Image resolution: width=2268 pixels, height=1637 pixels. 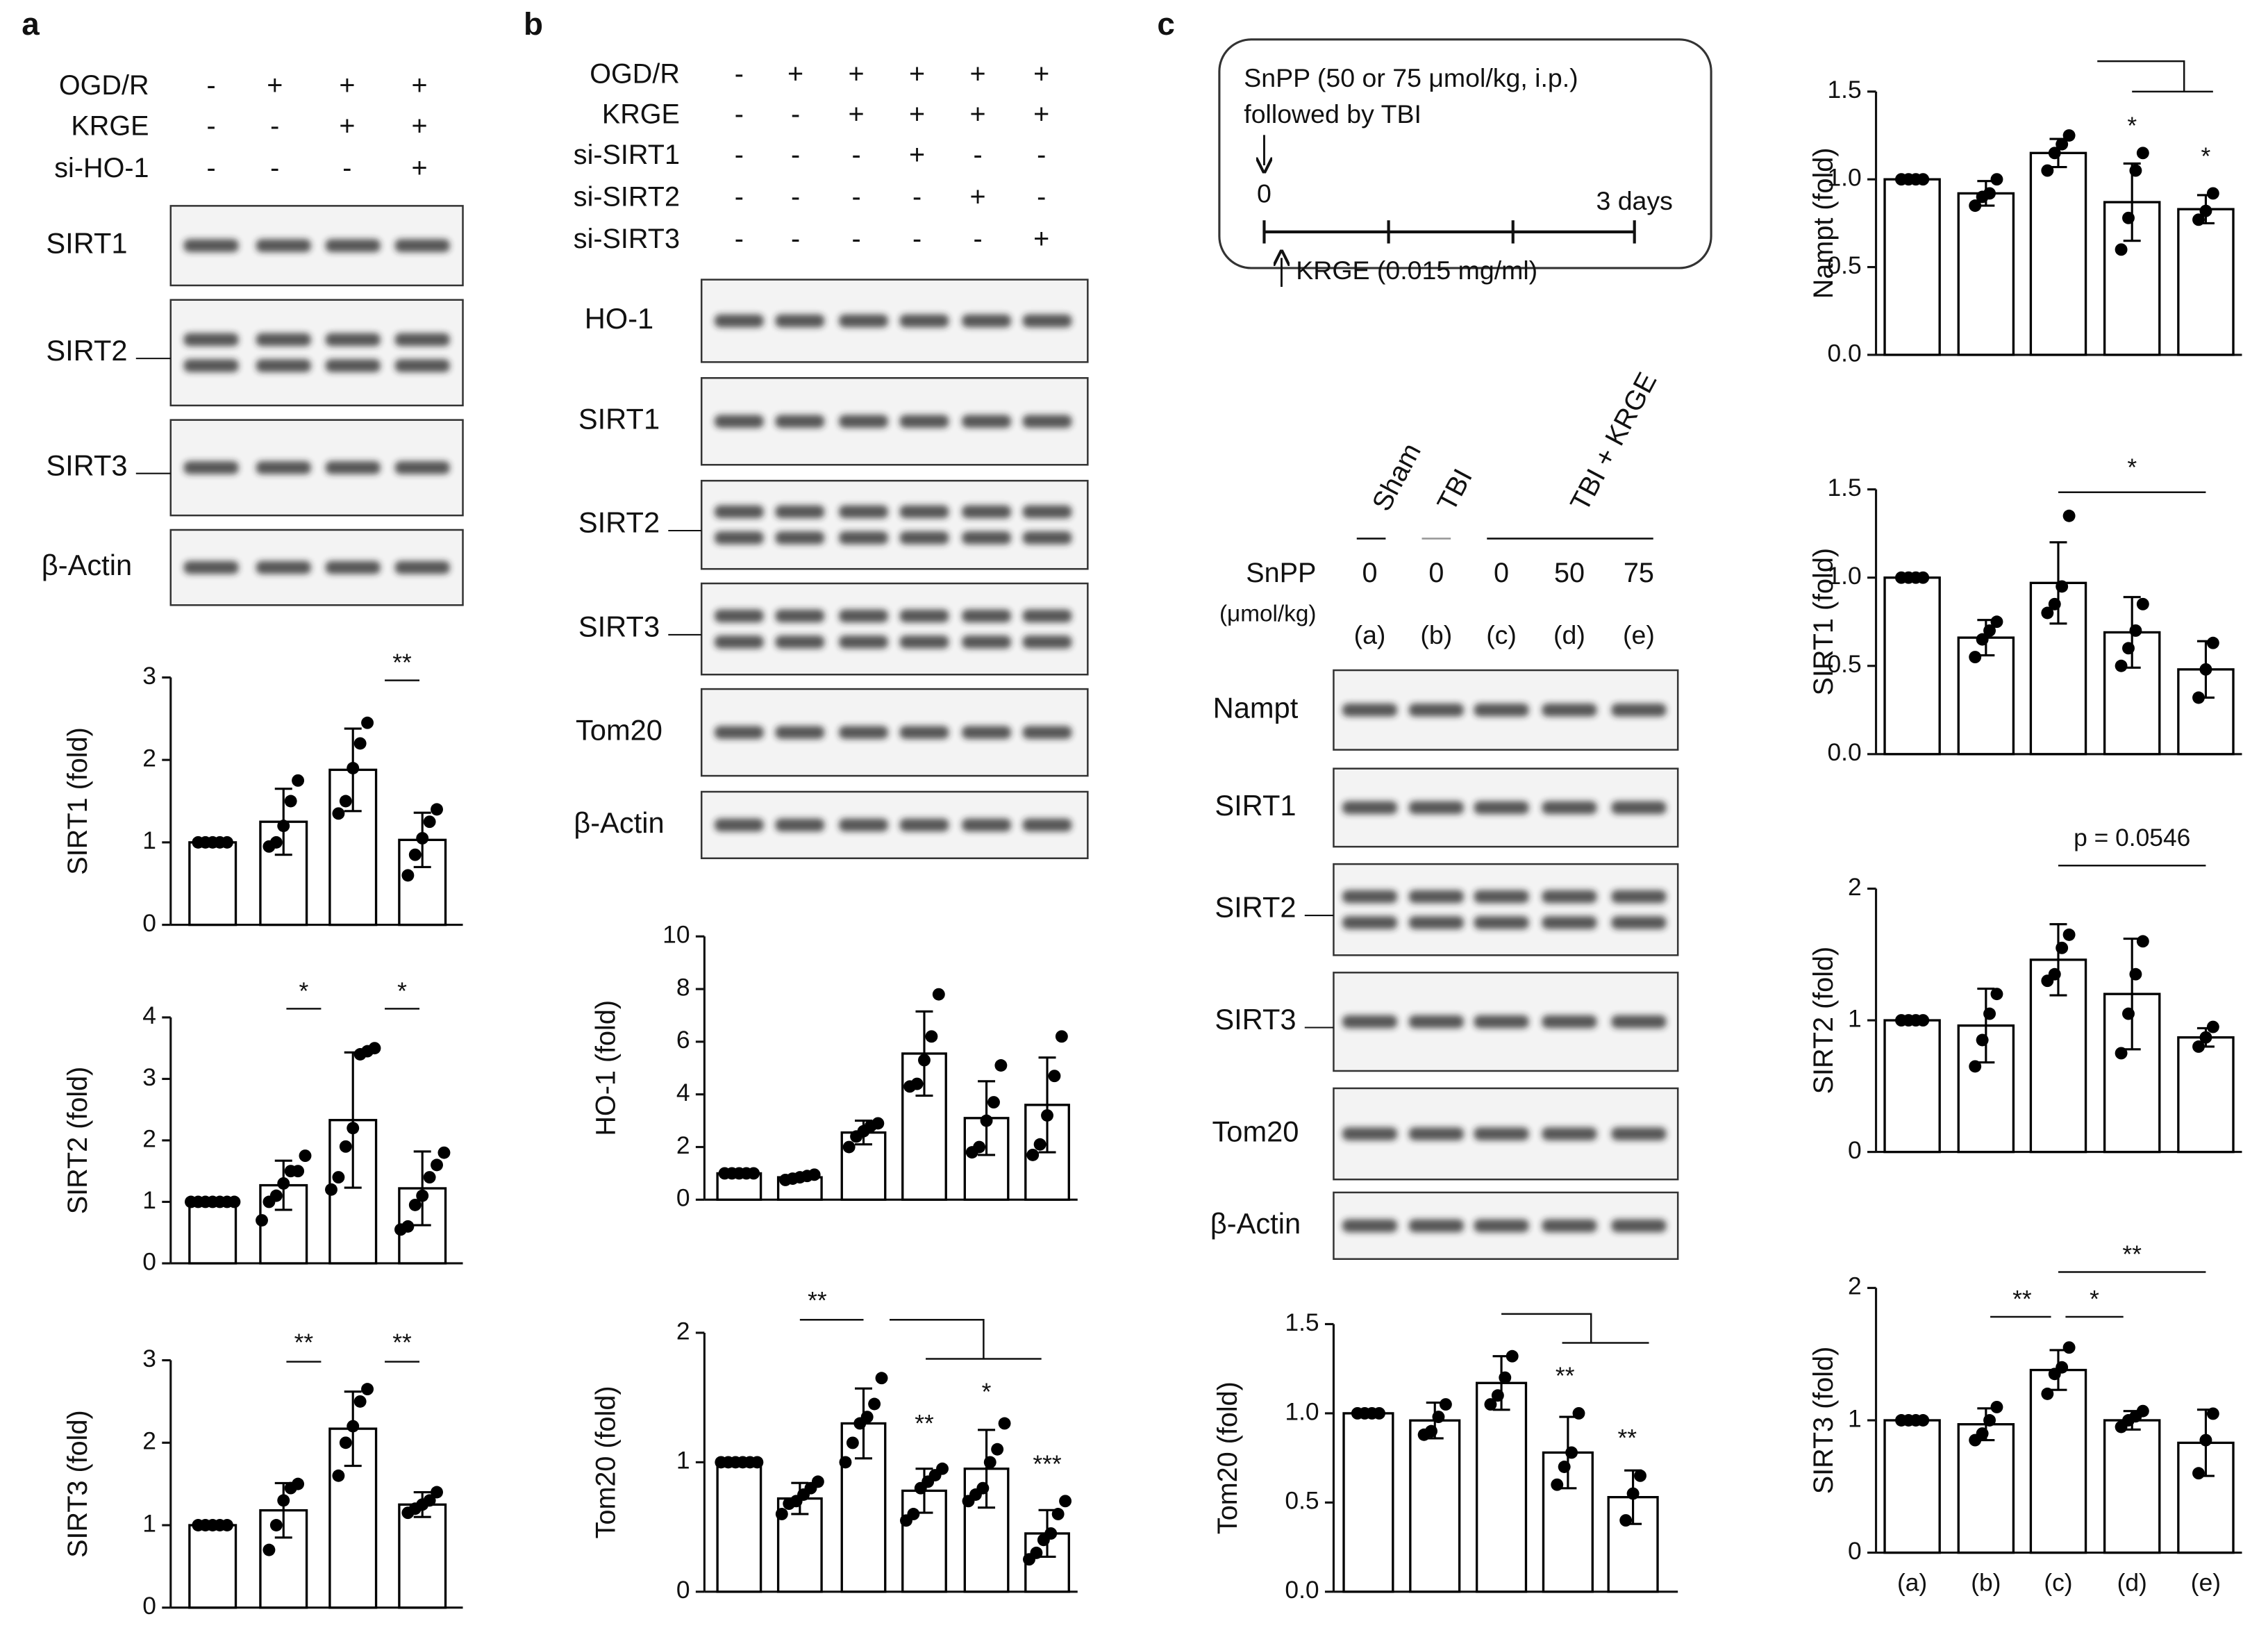 What do you see at coordinates (402, 1342) in the screenshot?
I see `significance-label: **` at bounding box center [402, 1342].